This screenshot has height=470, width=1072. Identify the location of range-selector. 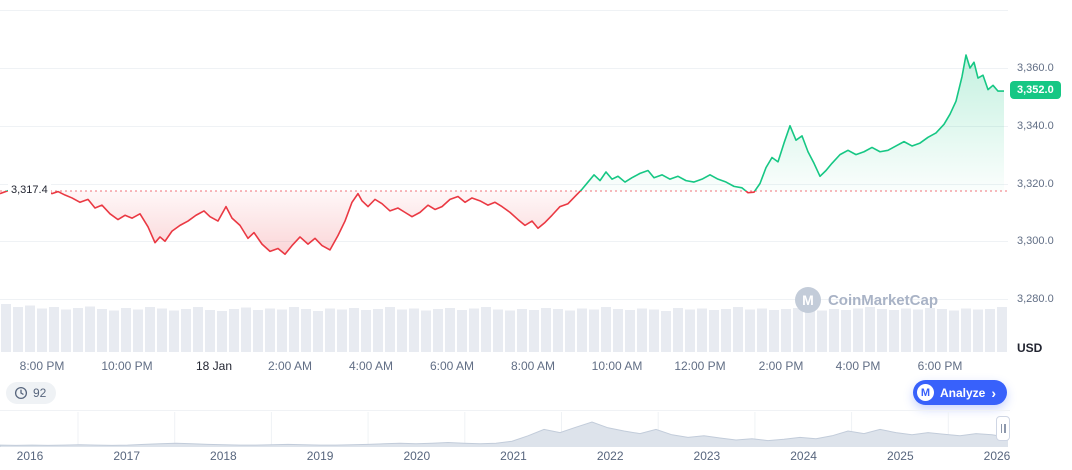
(505, 429).